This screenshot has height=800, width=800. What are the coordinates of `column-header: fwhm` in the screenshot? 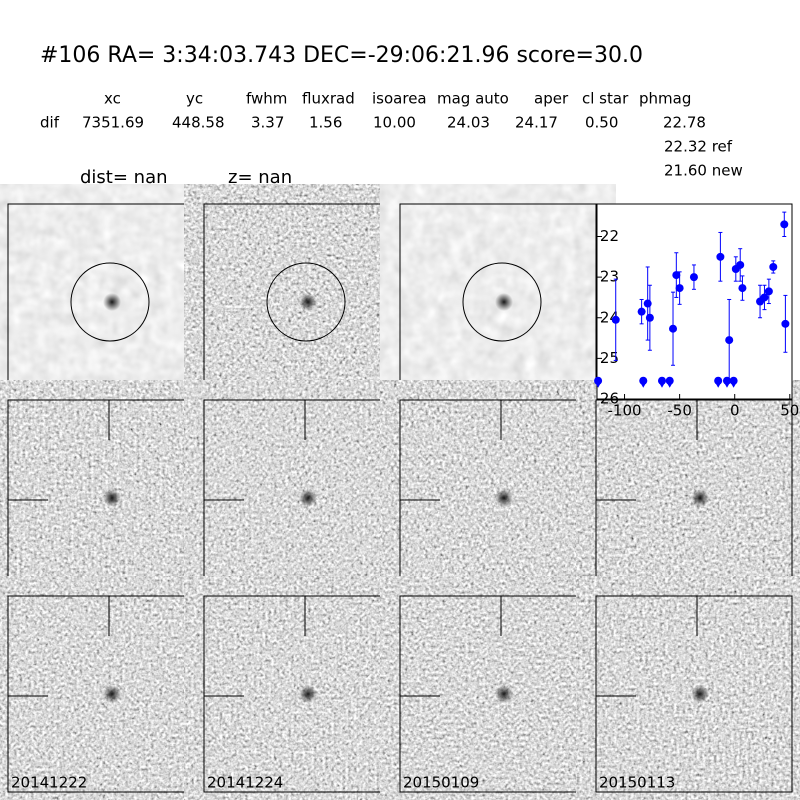 It's located at (266, 99).